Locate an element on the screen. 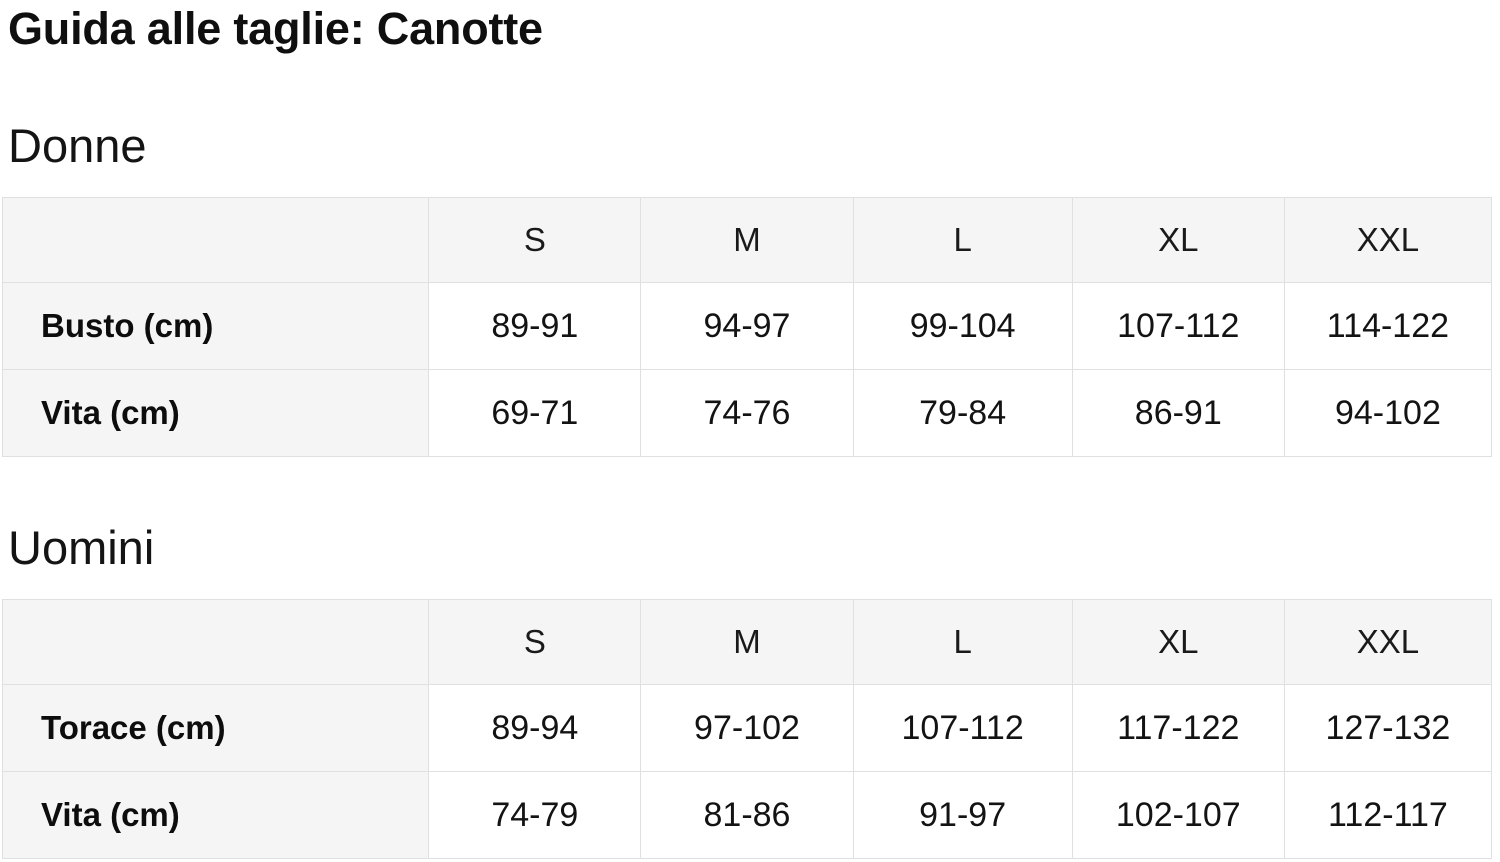 The height and width of the screenshot is (862, 1500). section-title-women: Donne is located at coordinates (77, 145).